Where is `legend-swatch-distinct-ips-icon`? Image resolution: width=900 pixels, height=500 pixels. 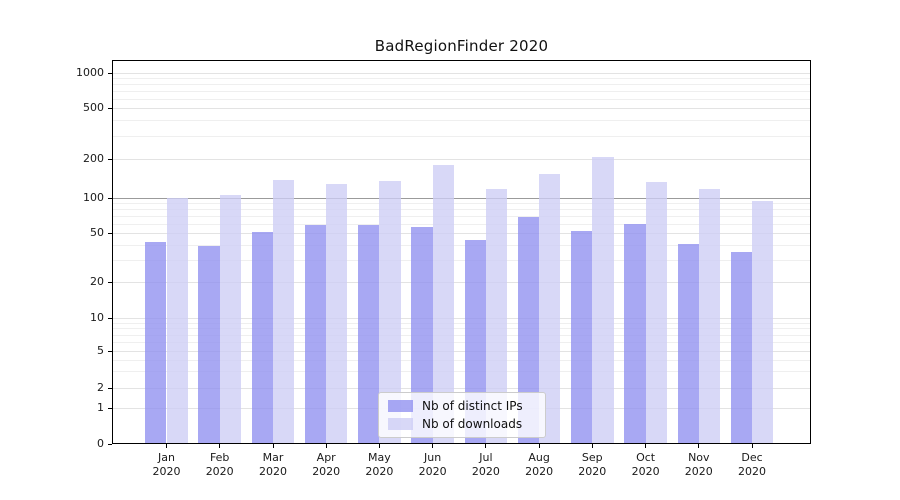
legend-swatch-distinct-ips-icon is located at coordinates (400, 406).